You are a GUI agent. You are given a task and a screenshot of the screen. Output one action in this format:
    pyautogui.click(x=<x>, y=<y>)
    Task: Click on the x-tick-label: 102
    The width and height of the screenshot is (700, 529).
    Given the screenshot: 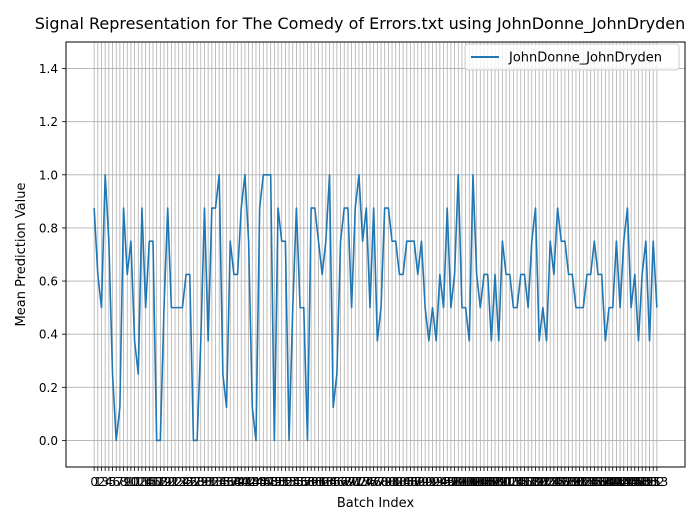 What is the action you would take?
    pyautogui.click(x=469, y=482)
    